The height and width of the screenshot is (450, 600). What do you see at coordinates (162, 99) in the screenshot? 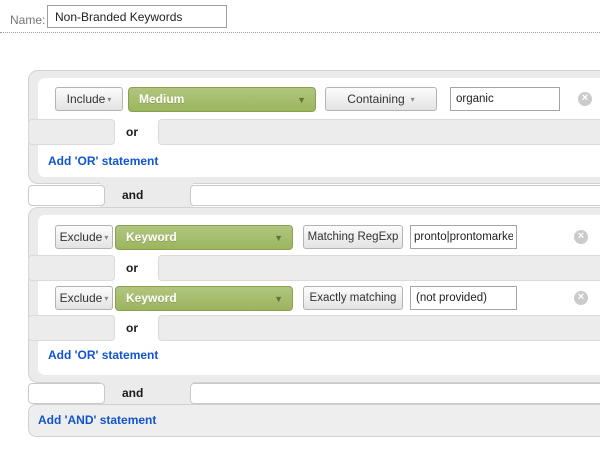
I see `dimension-label: Medium` at bounding box center [162, 99].